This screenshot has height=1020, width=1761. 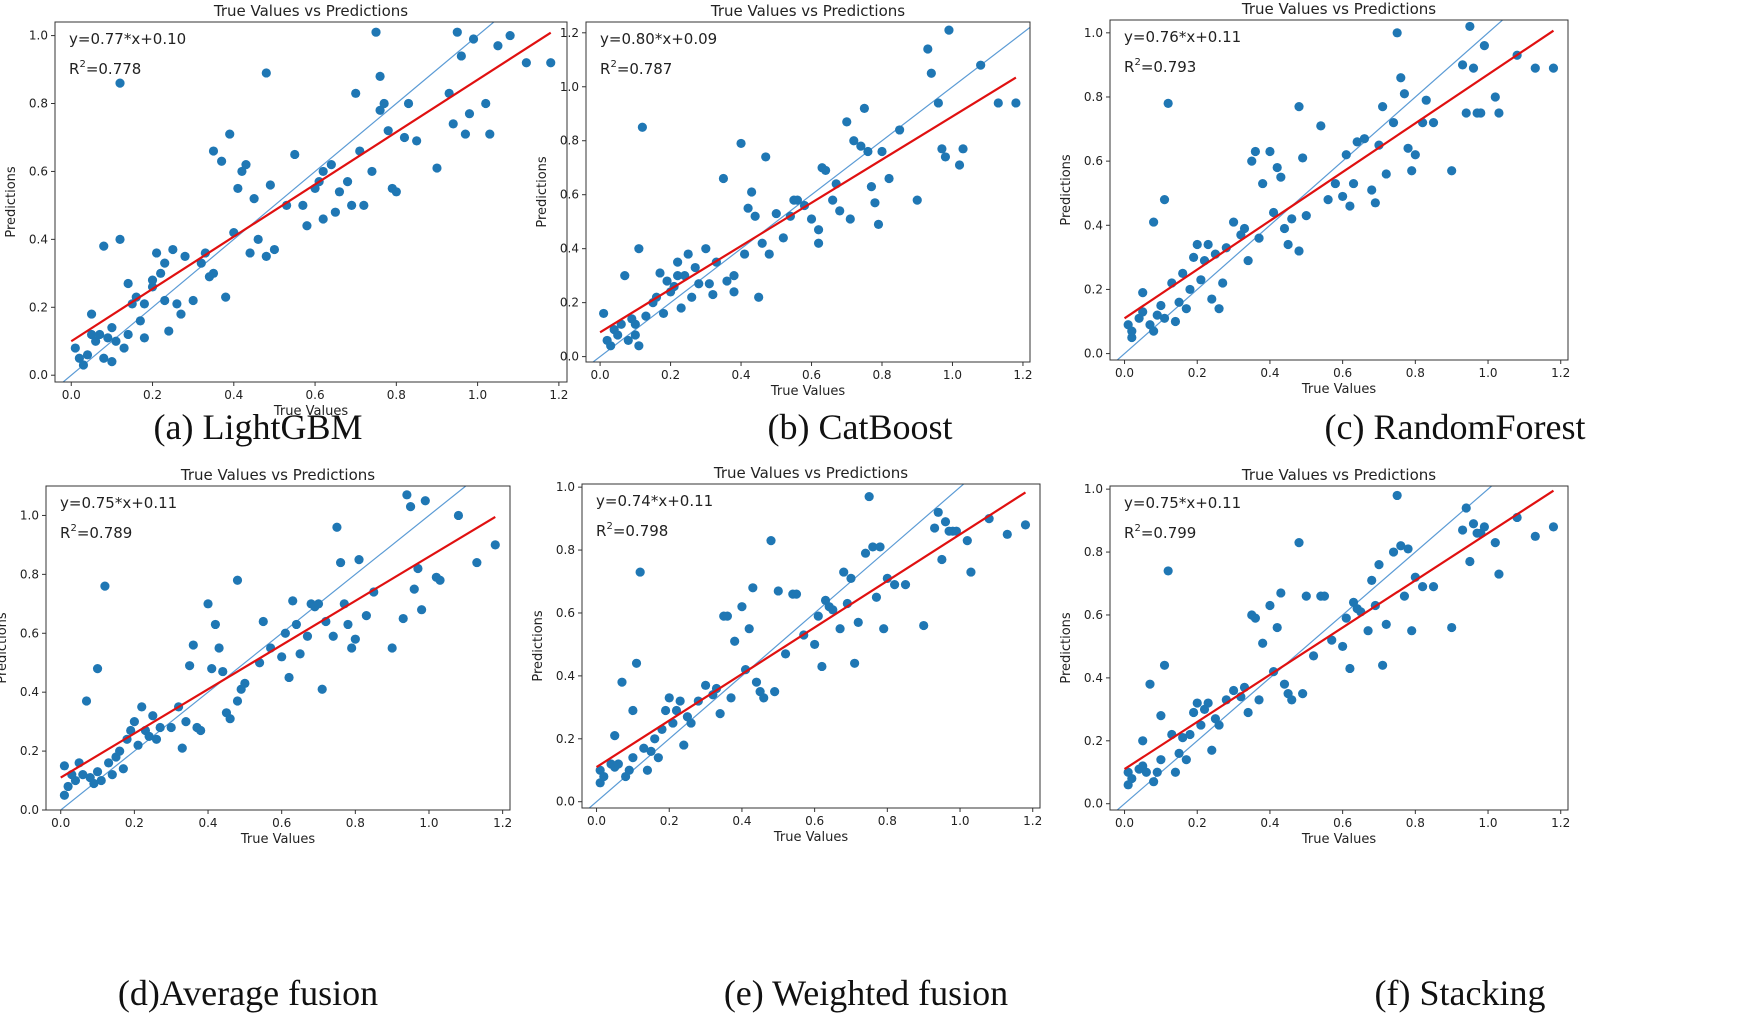 What do you see at coordinates (1093, 615) in the screenshot?
I see `y-tick-label: 0.6` at bounding box center [1093, 615].